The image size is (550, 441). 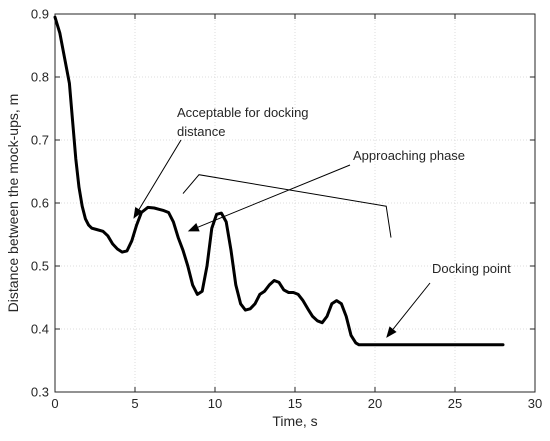 I want to click on y-tick-label: 0.6, so click(x=40, y=203).